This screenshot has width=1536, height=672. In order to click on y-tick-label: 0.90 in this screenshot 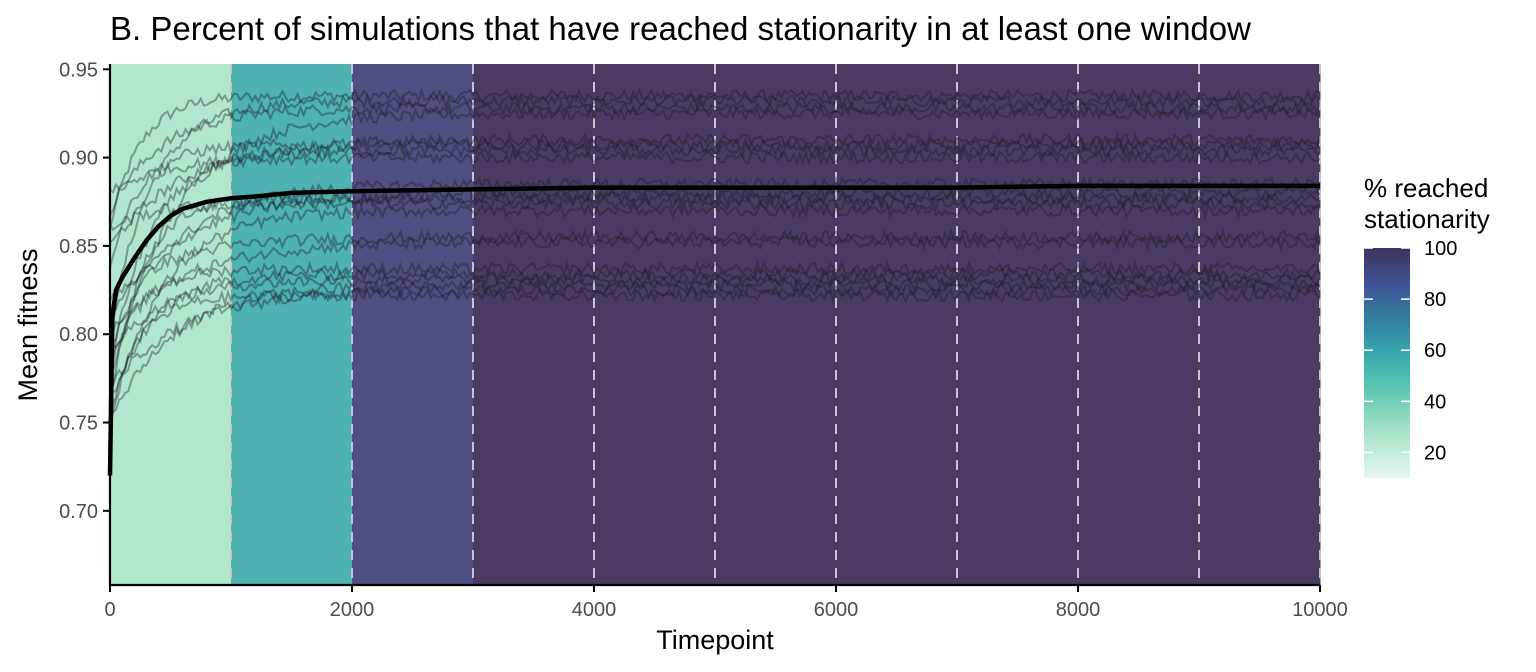, I will do `click(78, 159)`.